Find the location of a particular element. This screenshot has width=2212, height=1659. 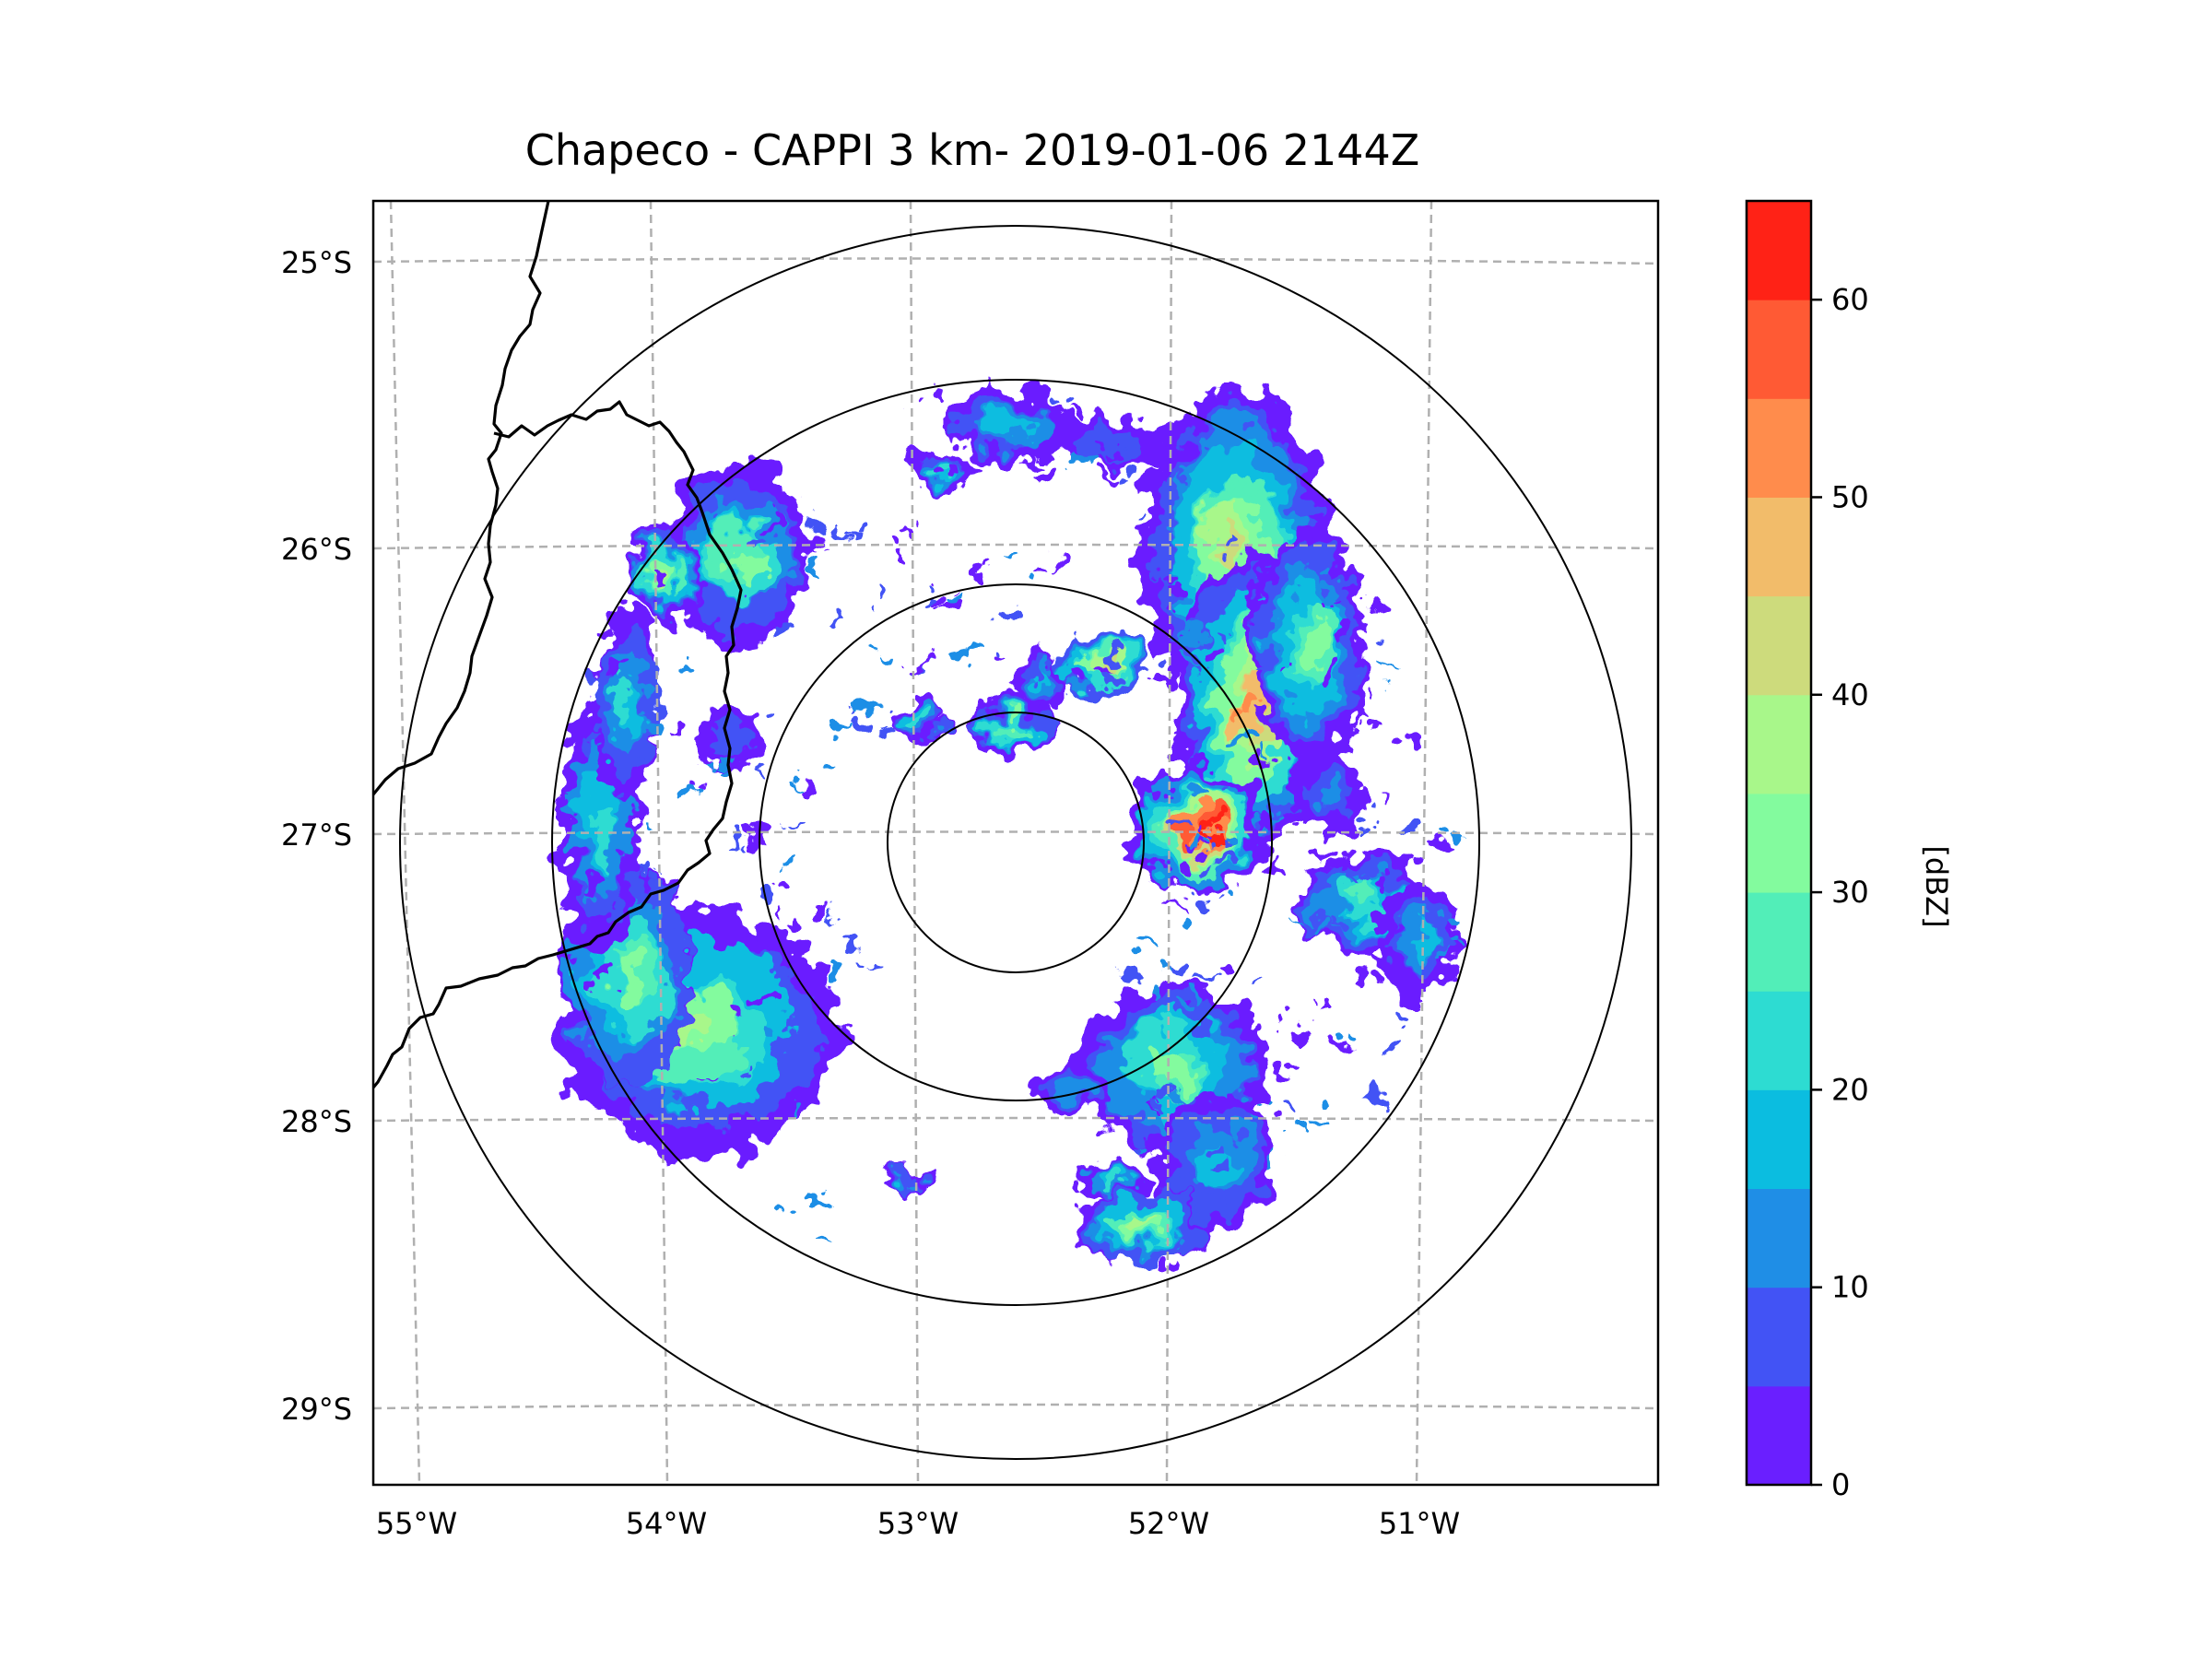

border-argentina-brazil is located at coordinates (558, 744).